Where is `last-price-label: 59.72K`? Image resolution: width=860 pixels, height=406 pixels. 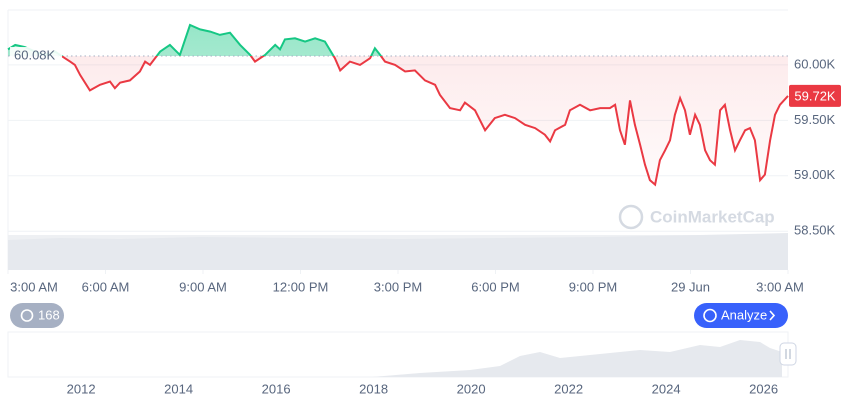 last-price-label: 59.72K is located at coordinates (815, 95).